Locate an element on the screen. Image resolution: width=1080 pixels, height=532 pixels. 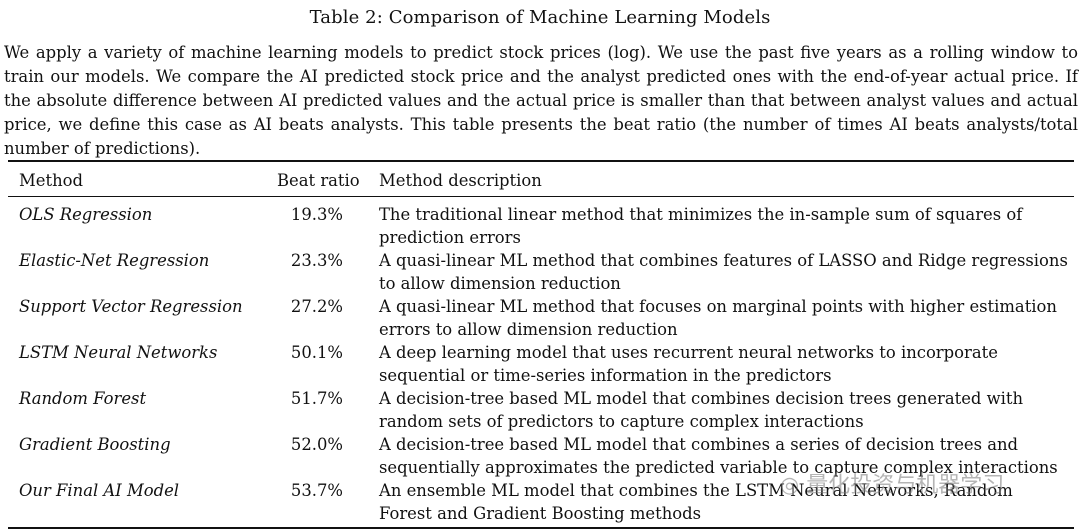
row-method: Elastic-Net Regression is located at coordinates (114, 260).